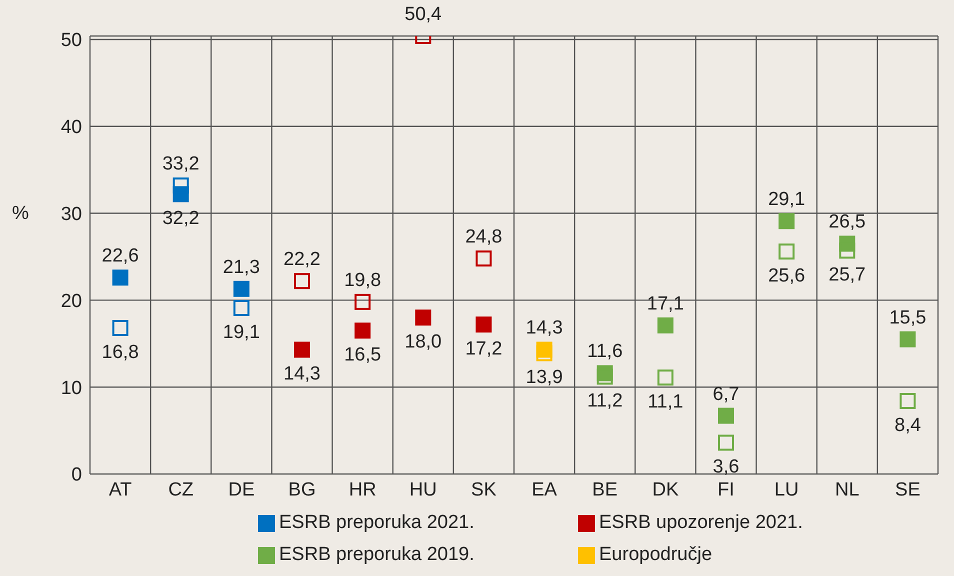 The width and height of the screenshot is (954, 576). I want to click on y-axis-title: %, so click(20, 214).